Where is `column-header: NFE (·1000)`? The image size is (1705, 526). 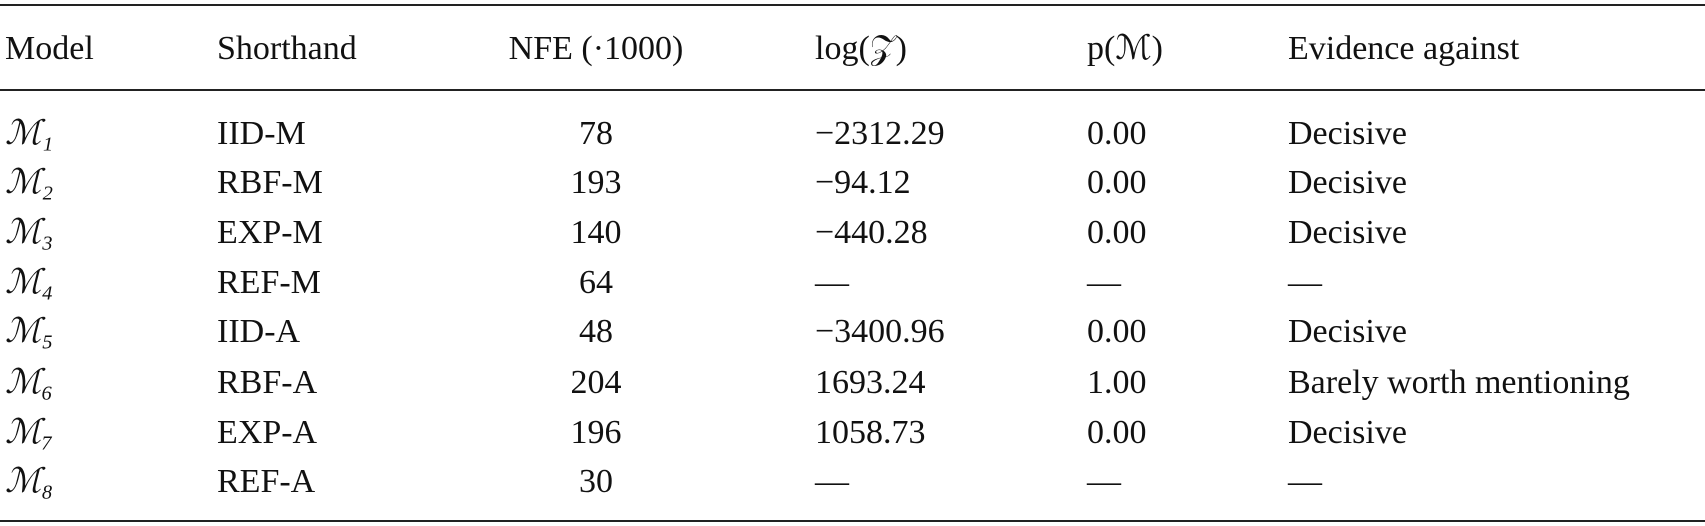 column-header: NFE (·1000) is located at coordinates (596, 48).